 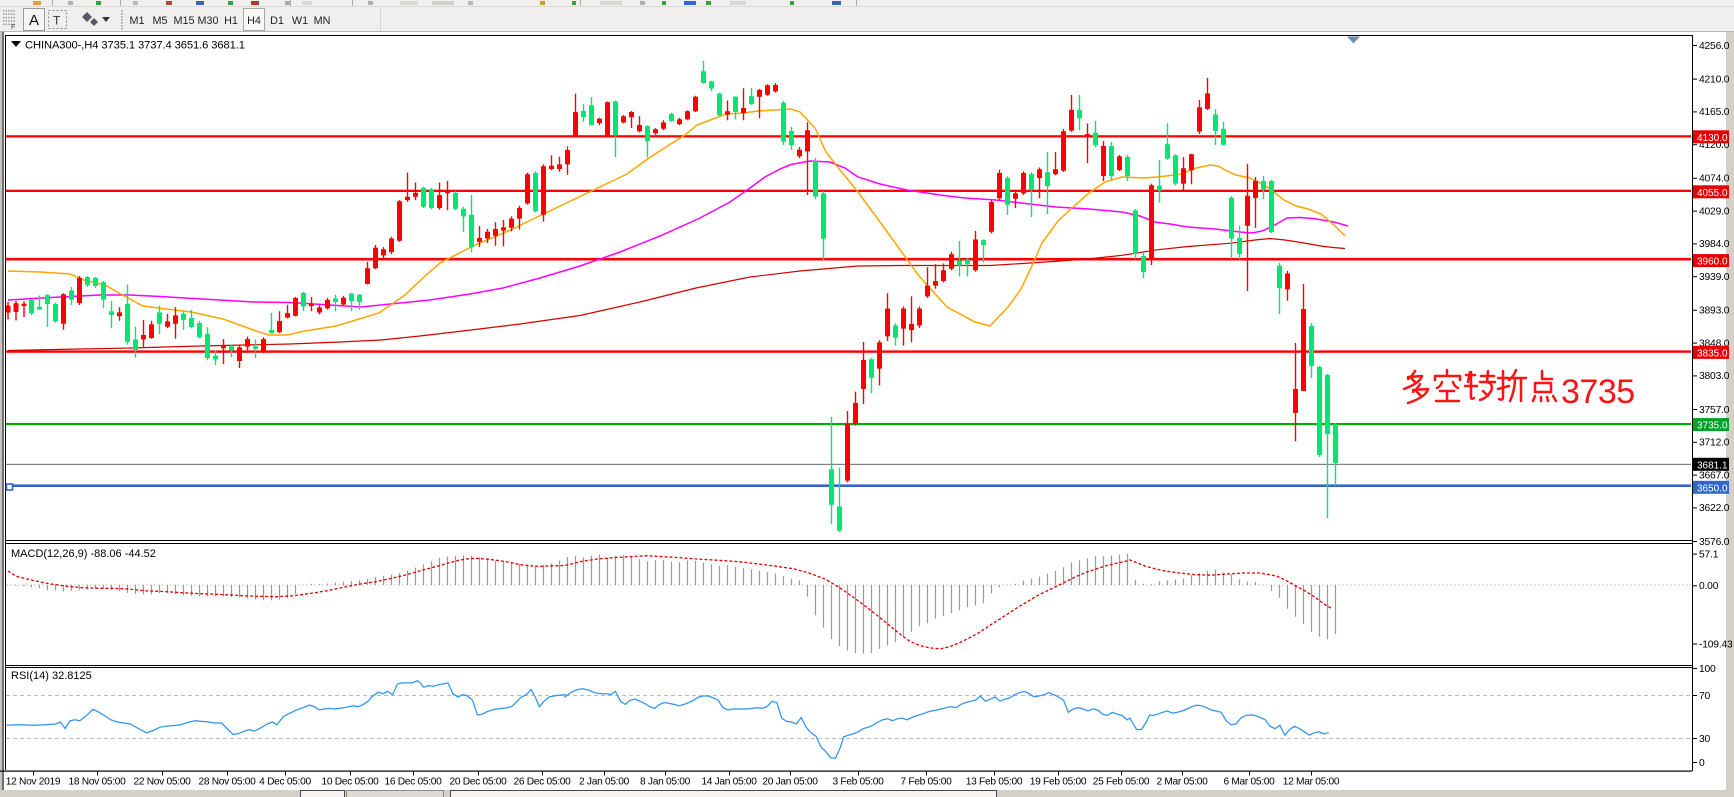 What do you see at coordinates (1182, 782) in the screenshot?
I see `svg-text: 2 Mar 05:00` at bounding box center [1182, 782].